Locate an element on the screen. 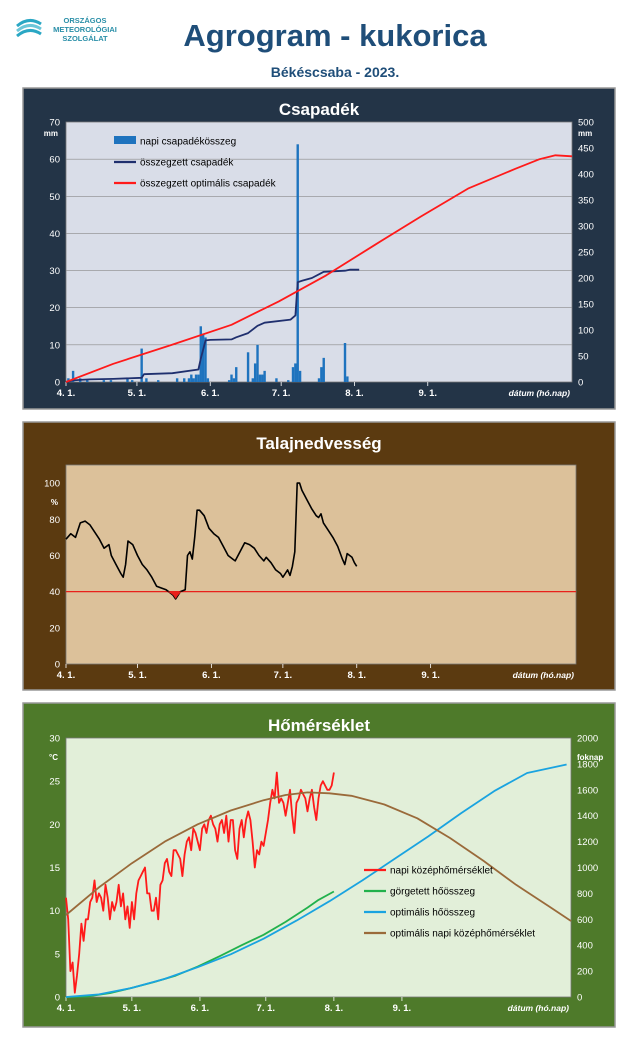 The image size is (640, 1048). y2-tick-label: 50 is located at coordinates (583, 357).